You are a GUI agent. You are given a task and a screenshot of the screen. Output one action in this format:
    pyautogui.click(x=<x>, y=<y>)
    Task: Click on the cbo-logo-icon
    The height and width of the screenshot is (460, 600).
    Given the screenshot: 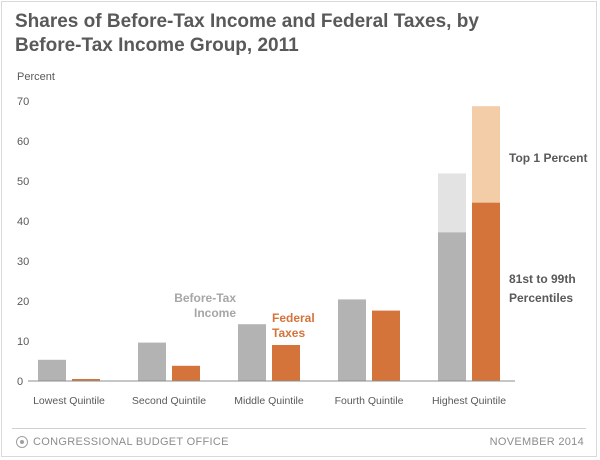 What is the action you would take?
    pyautogui.click(x=22, y=442)
    